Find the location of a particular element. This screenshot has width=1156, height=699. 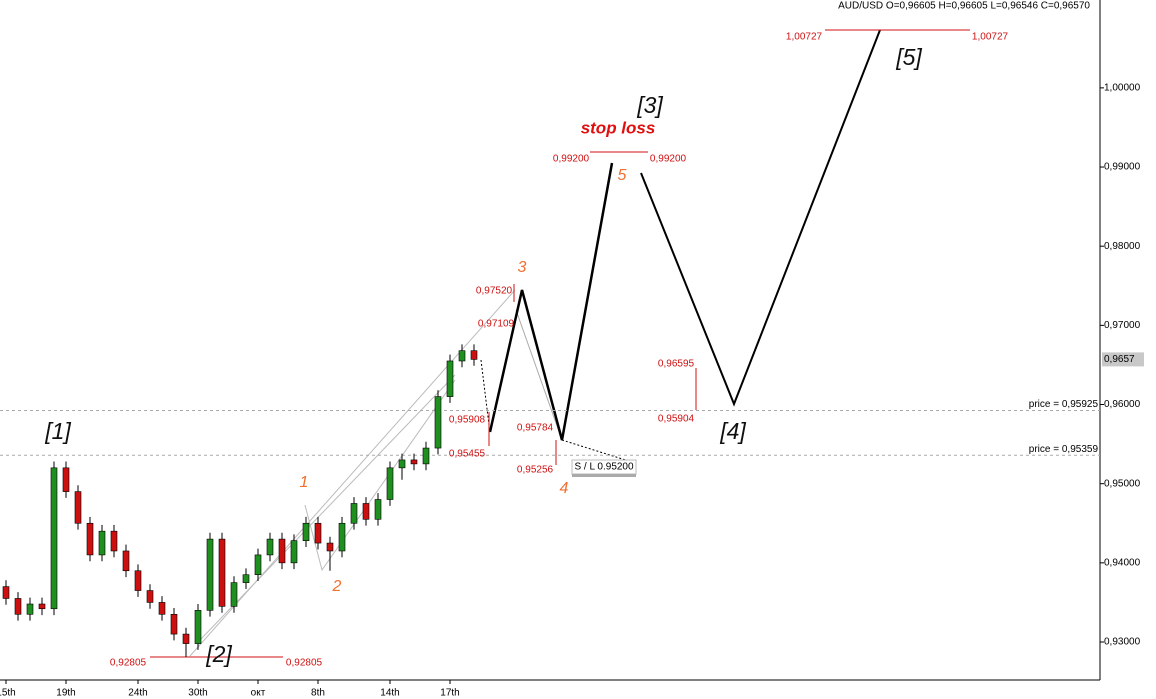

annotation: 0,95908 is located at coordinates (467, 420).